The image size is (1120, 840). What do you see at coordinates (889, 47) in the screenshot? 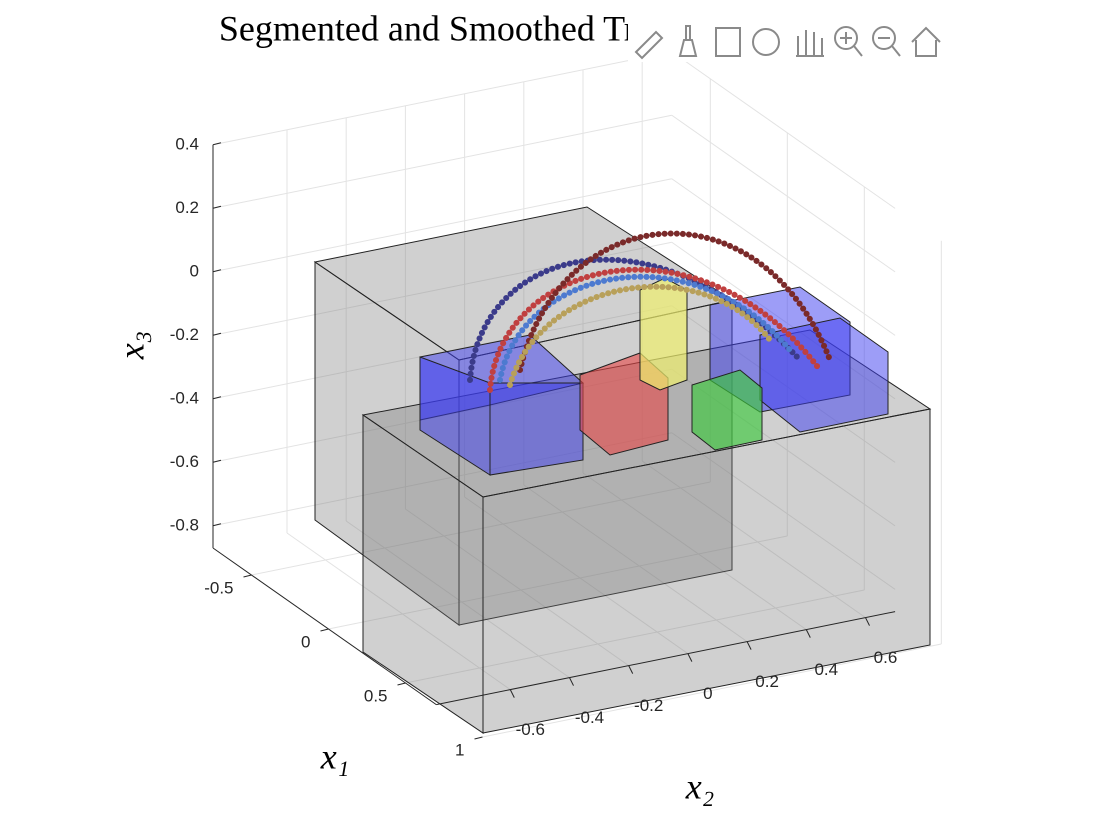
I see `zoom-out-icon` at bounding box center [889, 47].